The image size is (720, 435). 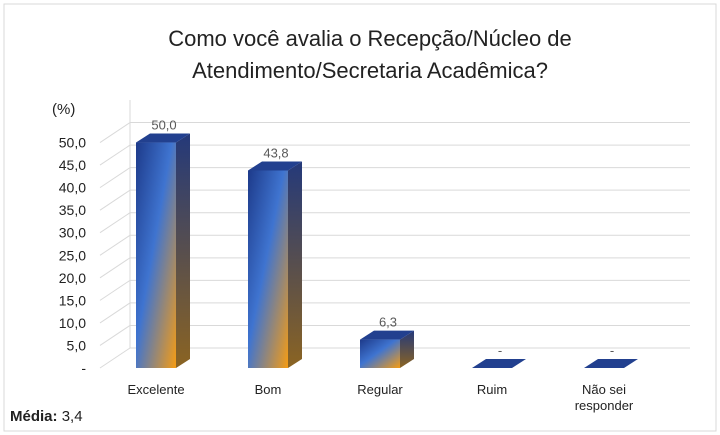 What do you see at coordinates (163, 125) in the screenshot?
I see `value-label: 50,0` at bounding box center [163, 125].